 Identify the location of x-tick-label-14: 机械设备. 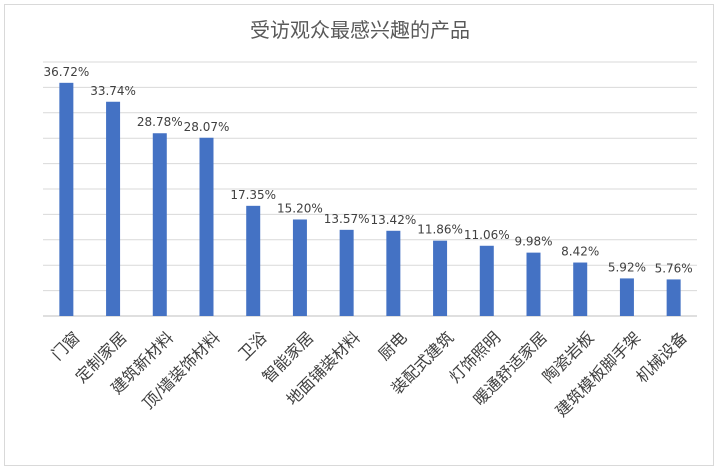
(661, 357).